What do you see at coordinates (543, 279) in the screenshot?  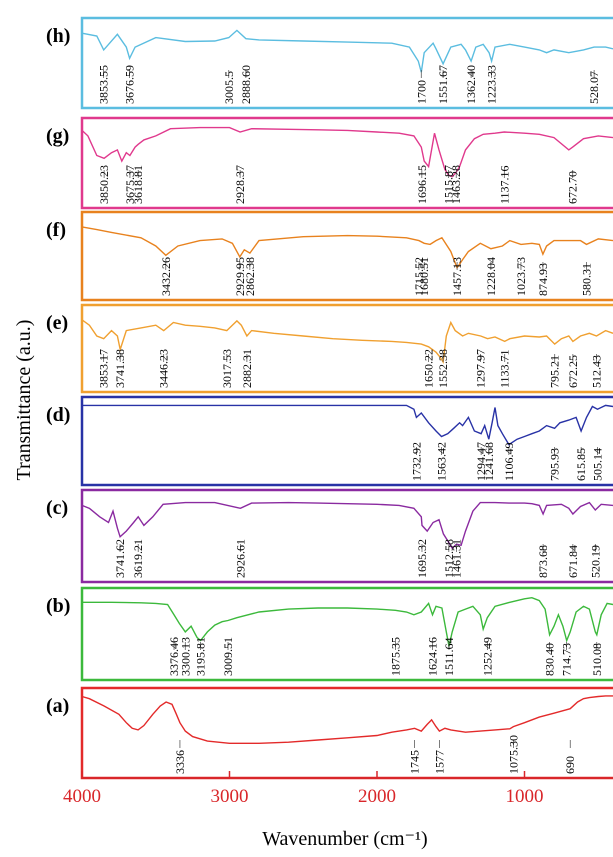 I see `peak-label: 874.93` at bounding box center [543, 279].